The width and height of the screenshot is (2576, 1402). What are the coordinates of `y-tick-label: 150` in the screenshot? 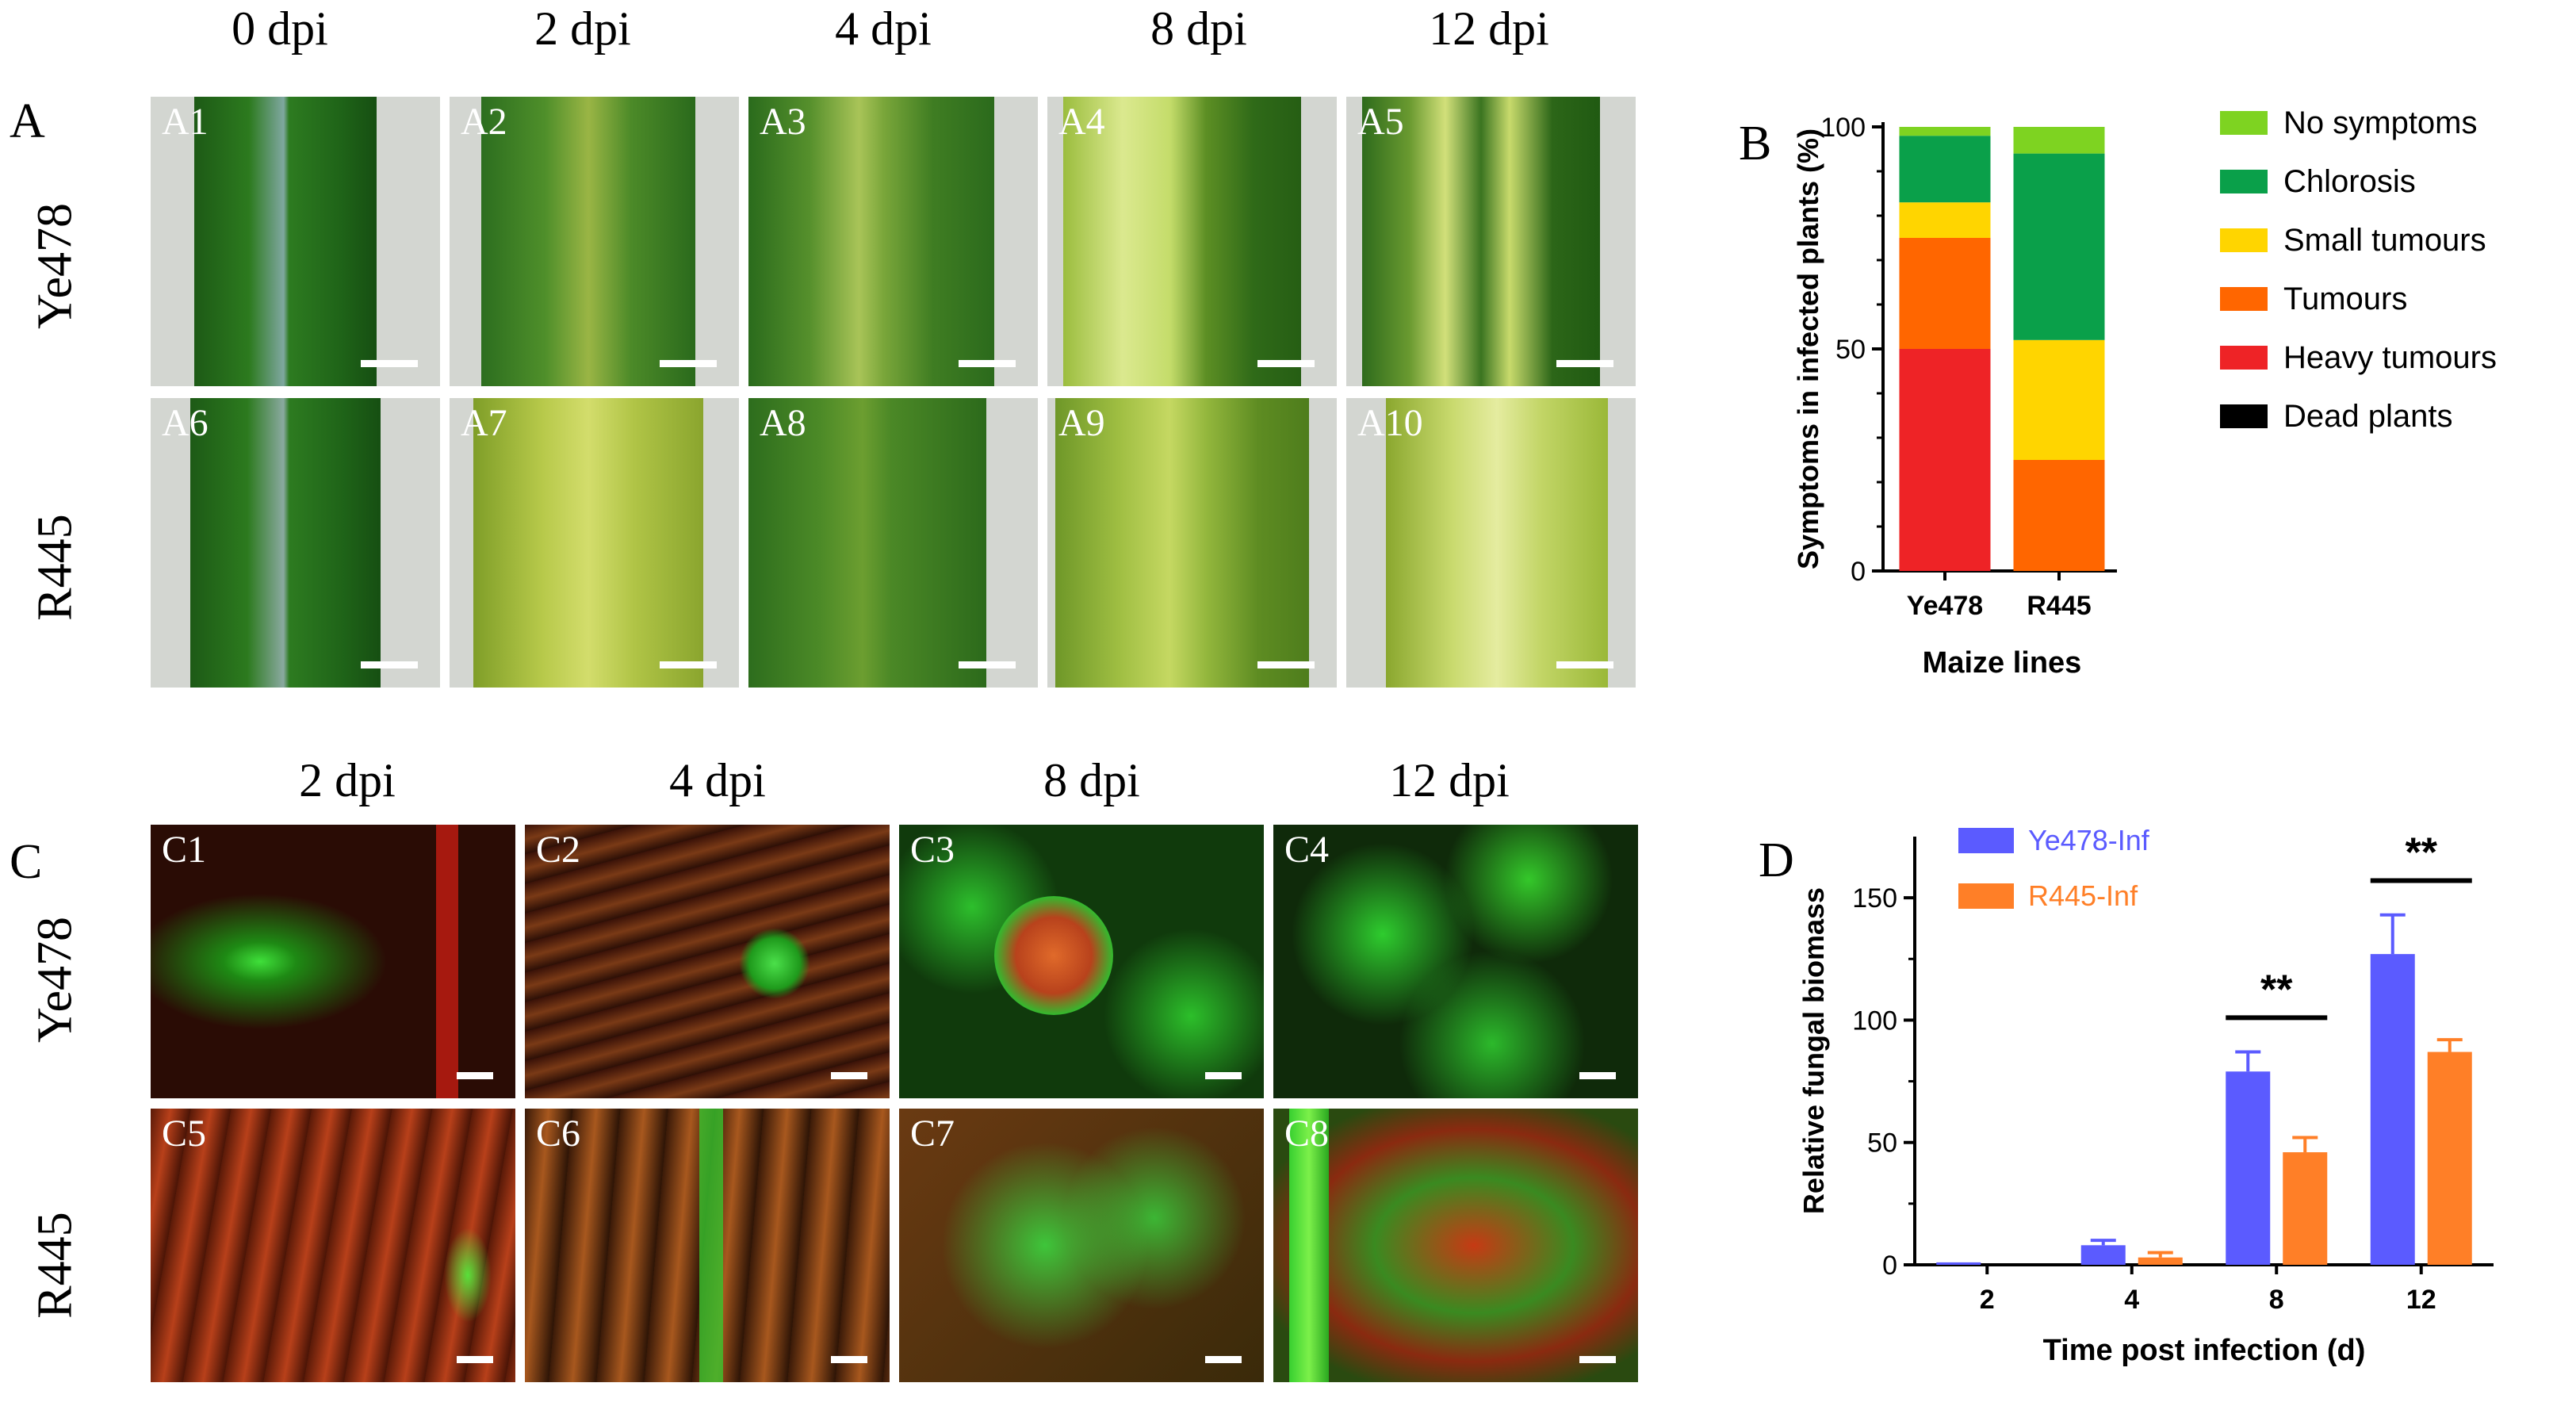 It's located at (1874, 898).